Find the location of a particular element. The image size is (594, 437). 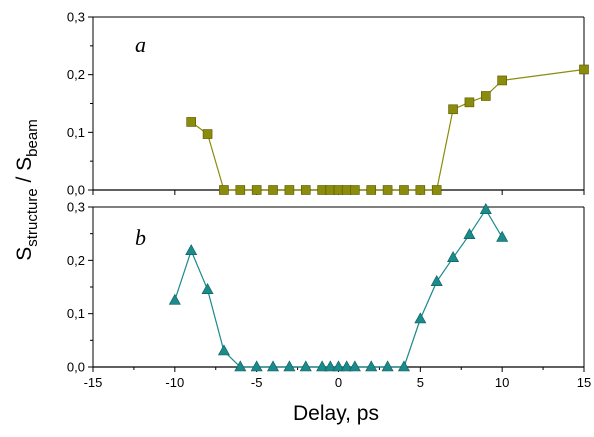

x-tick-label: 0 is located at coordinates (338, 382).